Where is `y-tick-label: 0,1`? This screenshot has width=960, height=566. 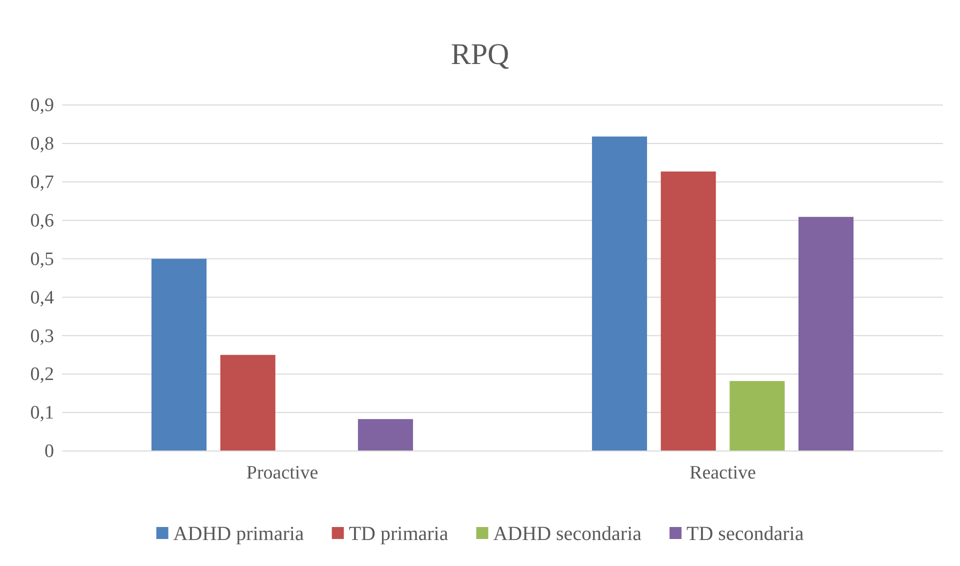
y-tick-label: 0,1 is located at coordinates (42, 413).